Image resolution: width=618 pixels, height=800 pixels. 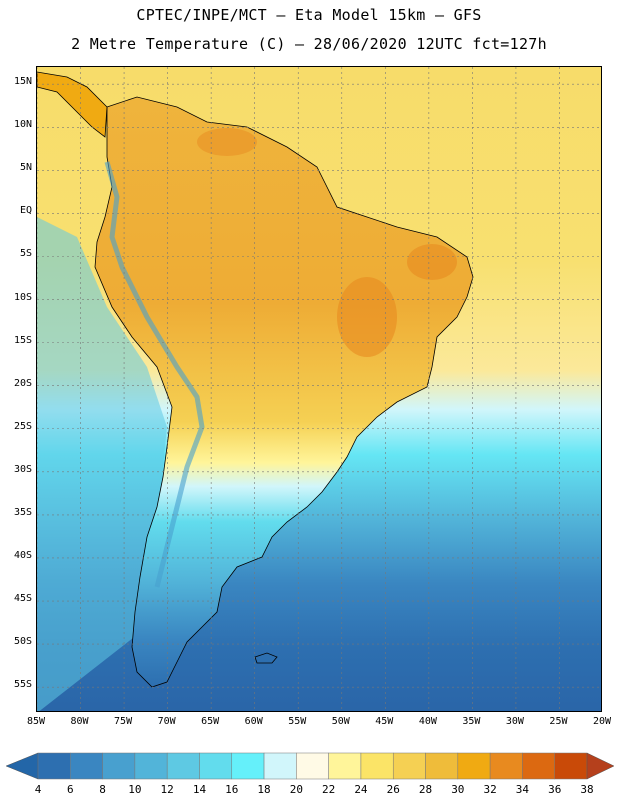 What do you see at coordinates (123, 721) in the screenshot?
I see `lon-tick-label: 75W` at bounding box center [123, 721].